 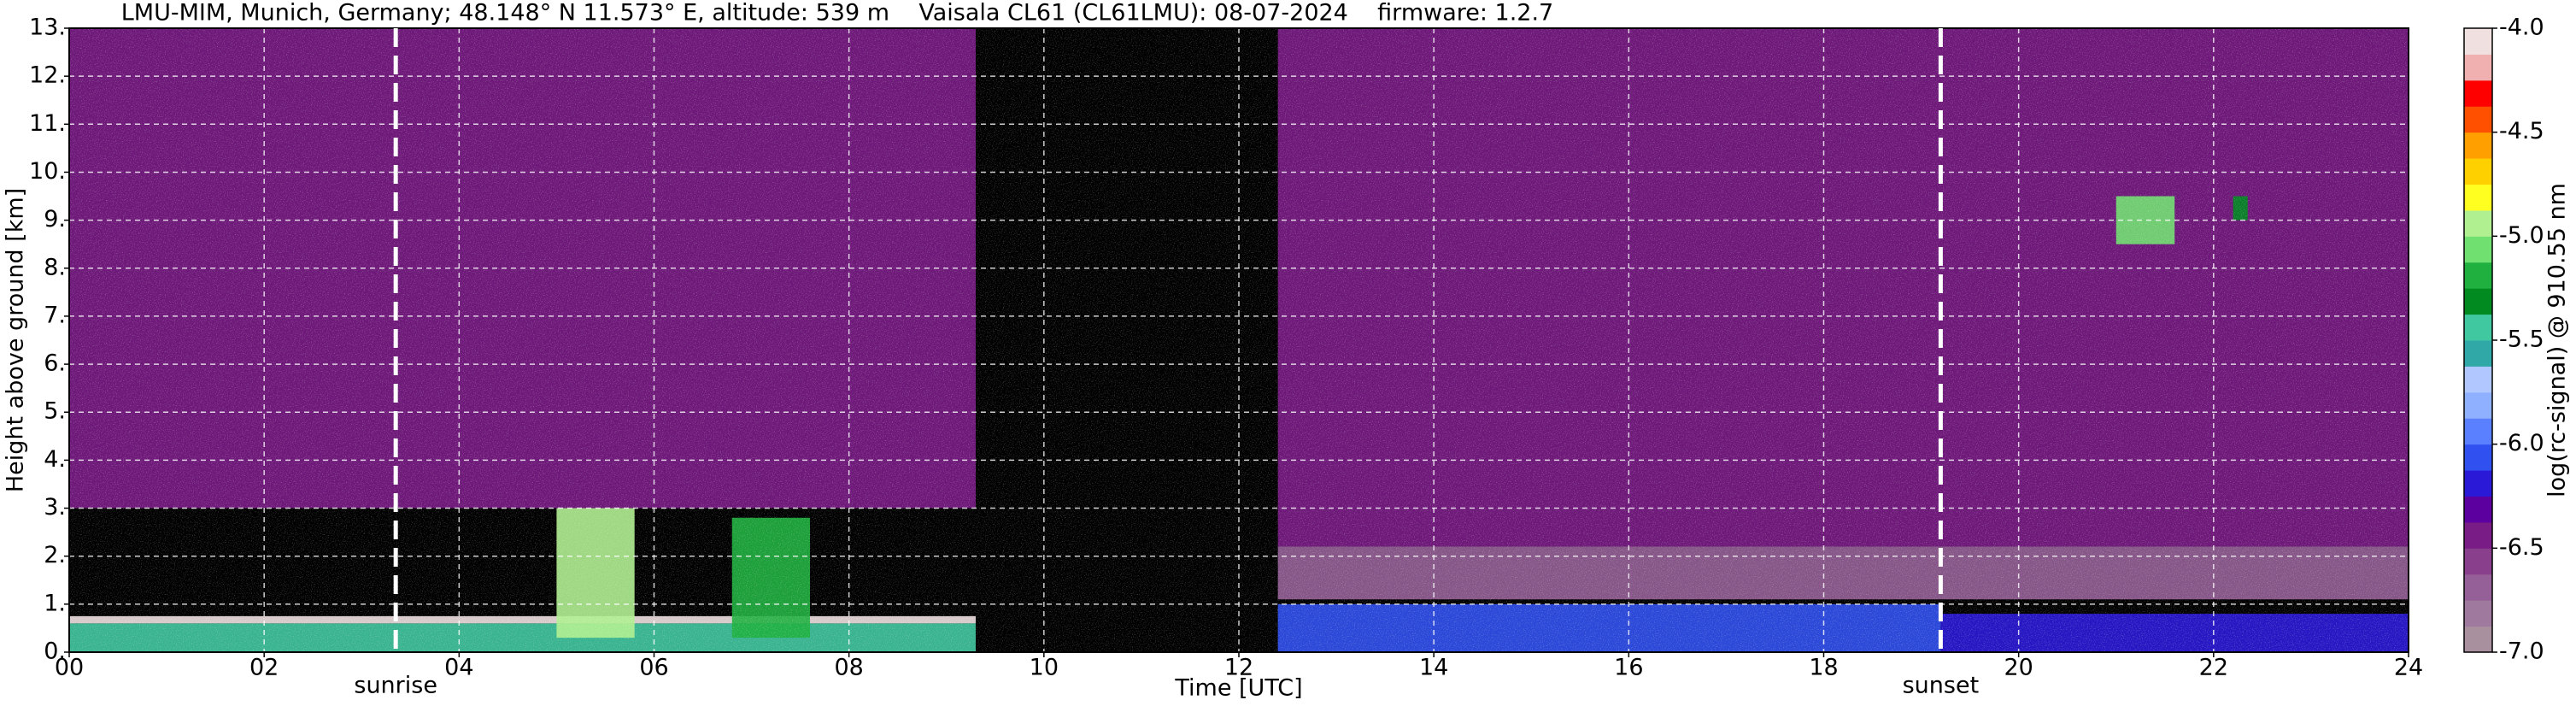 What do you see at coordinates (1824, 668) in the screenshot?
I see `x-tick-label: 18` at bounding box center [1824, 668].